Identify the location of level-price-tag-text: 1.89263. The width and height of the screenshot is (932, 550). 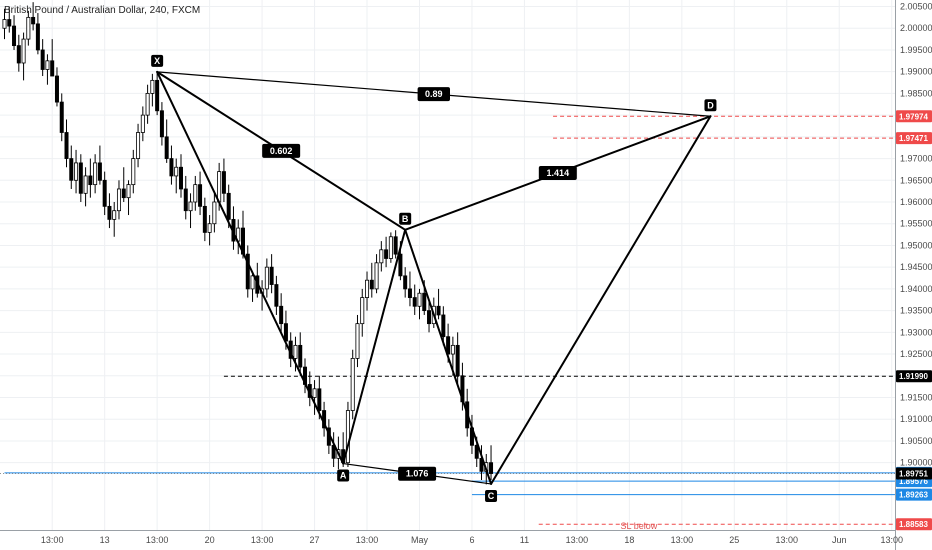
(913, 495).